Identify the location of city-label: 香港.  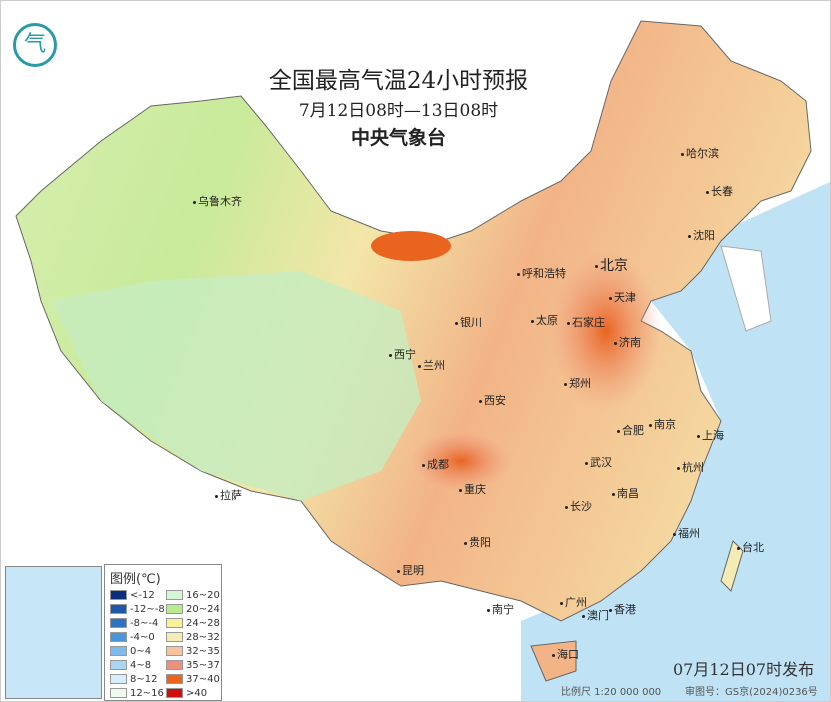
(622, 609).